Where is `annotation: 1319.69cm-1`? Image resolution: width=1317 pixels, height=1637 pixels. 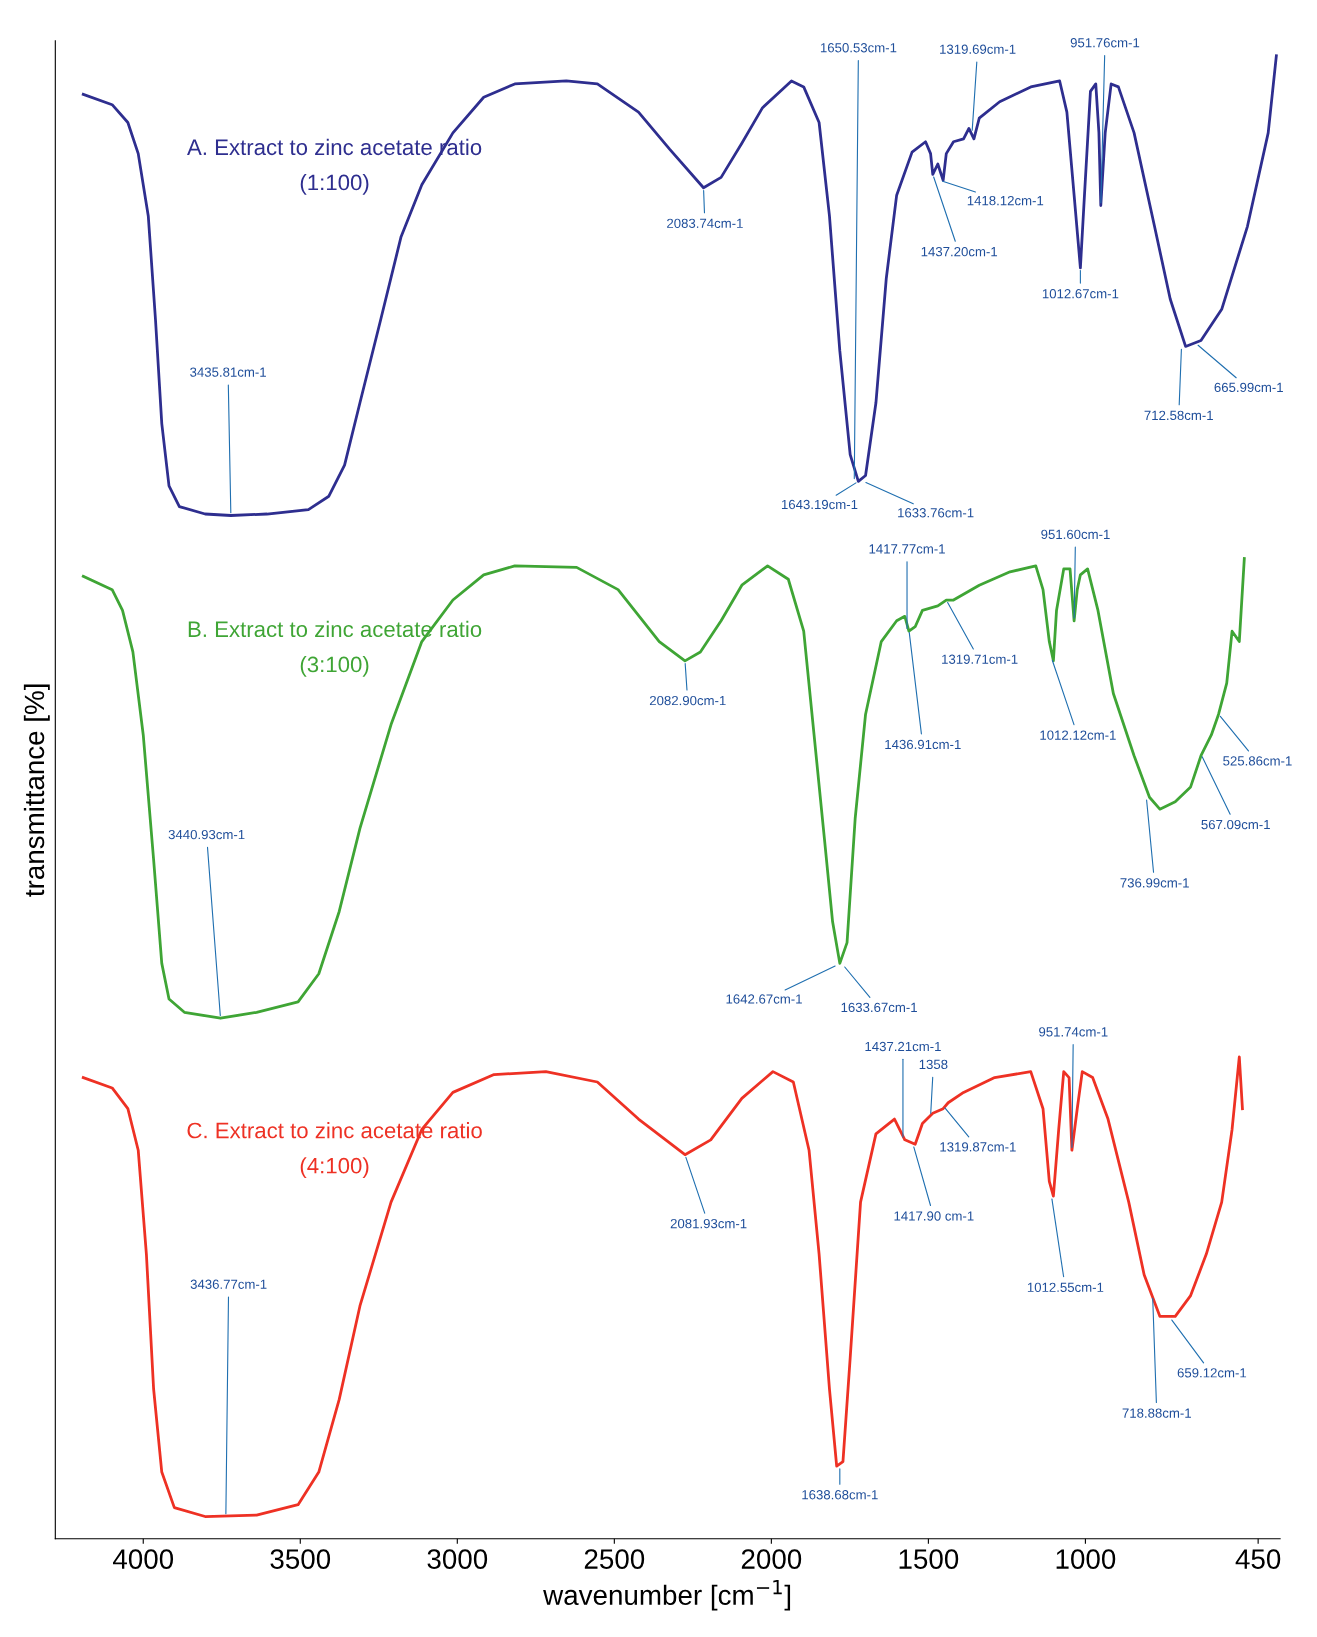
annotation: 1319.69cm-1 is located at coordinates (978, 49).